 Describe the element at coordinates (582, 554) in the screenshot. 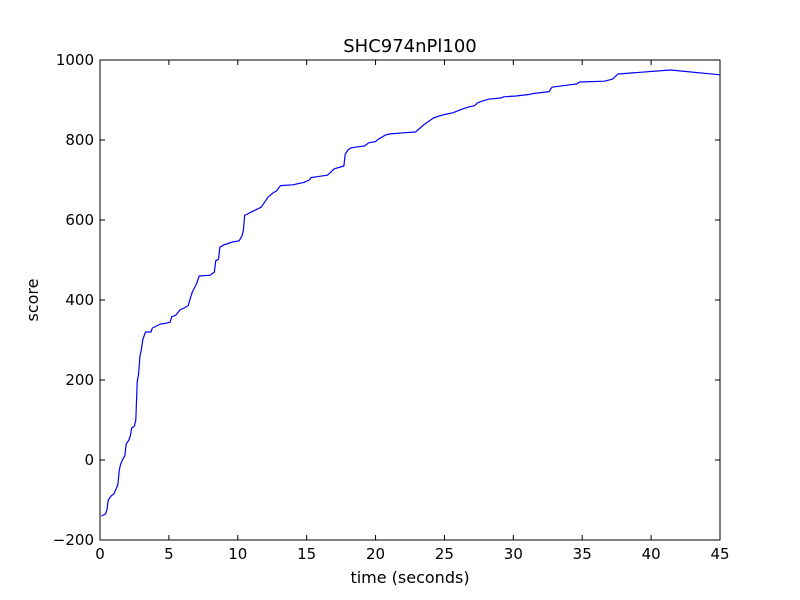

I see `x-tick-label: 35` at that location.